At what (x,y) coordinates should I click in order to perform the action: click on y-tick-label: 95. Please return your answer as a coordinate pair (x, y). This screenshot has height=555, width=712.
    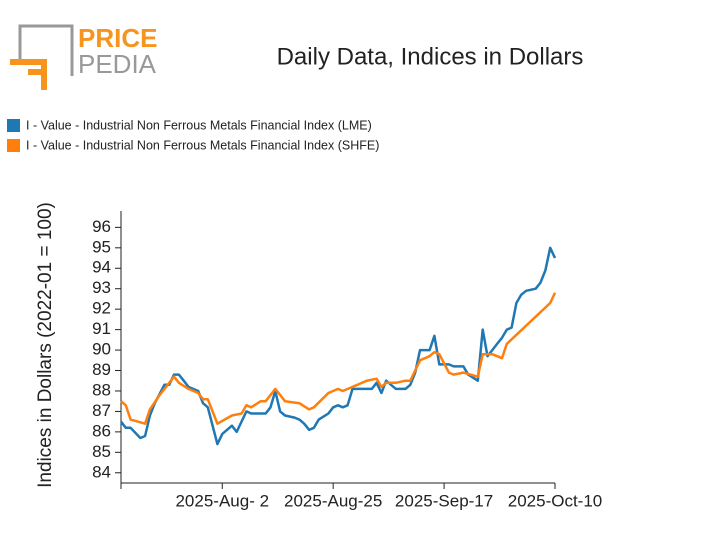
    Looking at the image, I should click on (101, 246).